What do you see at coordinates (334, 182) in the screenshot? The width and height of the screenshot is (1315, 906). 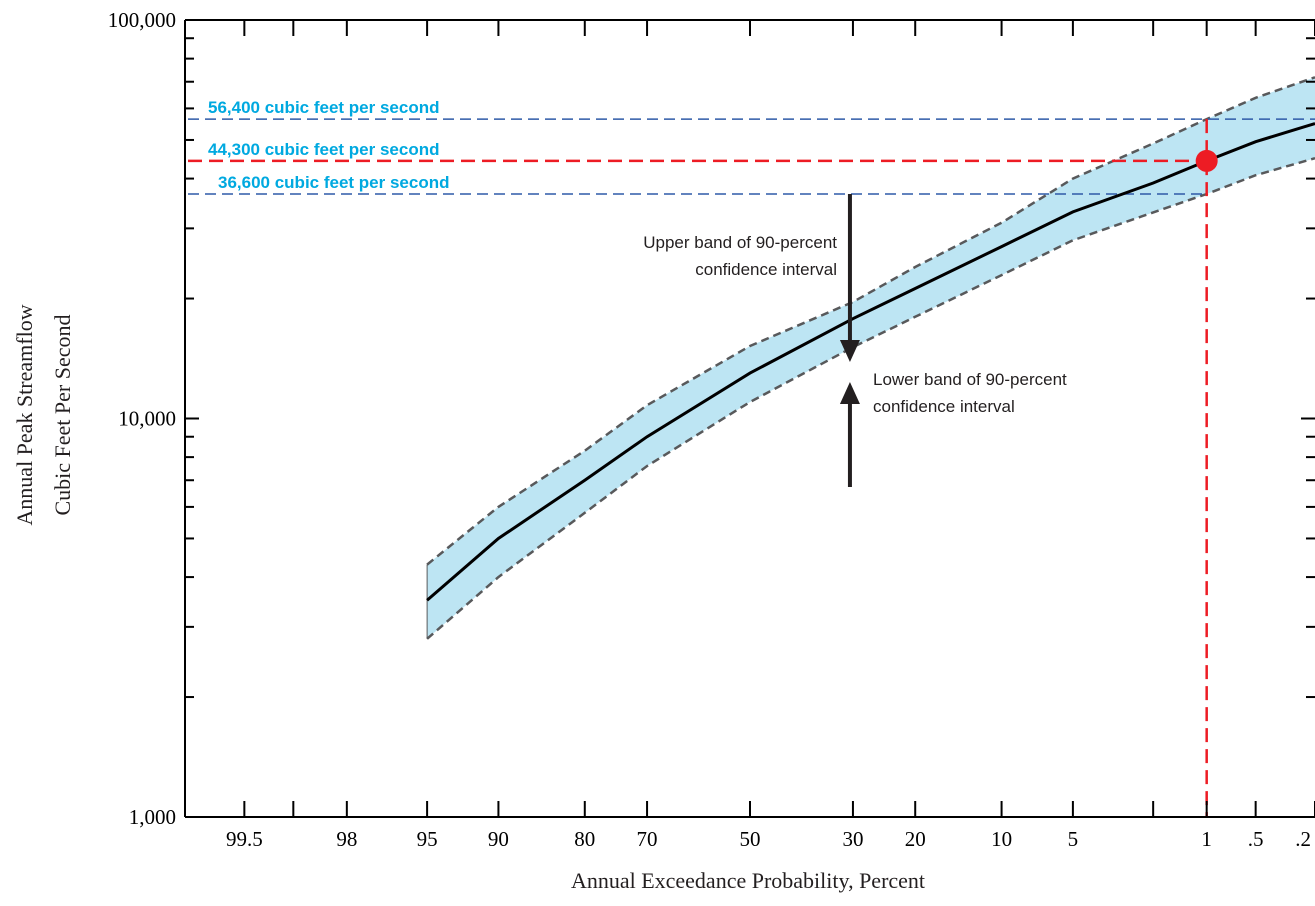 I see `reference-label-3: 36,600 cubic feet per second` at bounding box center [334, 182].